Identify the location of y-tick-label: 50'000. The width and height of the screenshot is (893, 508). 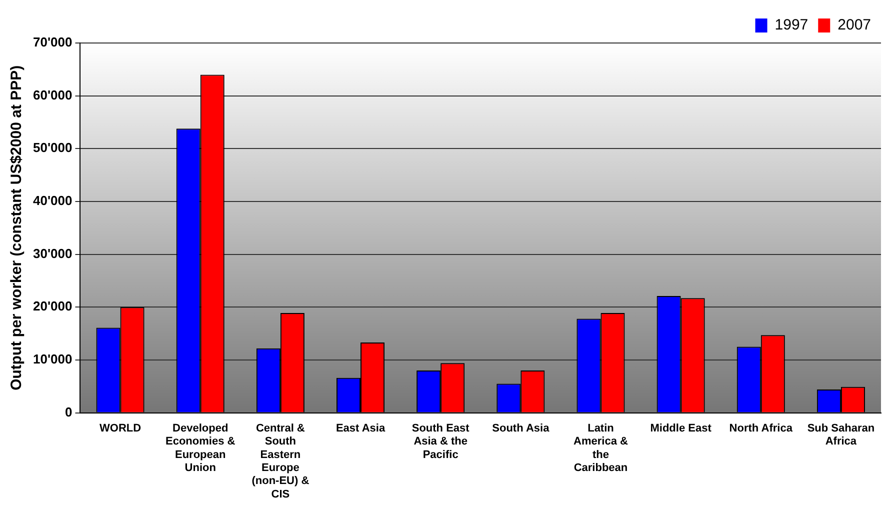
(52, 148).